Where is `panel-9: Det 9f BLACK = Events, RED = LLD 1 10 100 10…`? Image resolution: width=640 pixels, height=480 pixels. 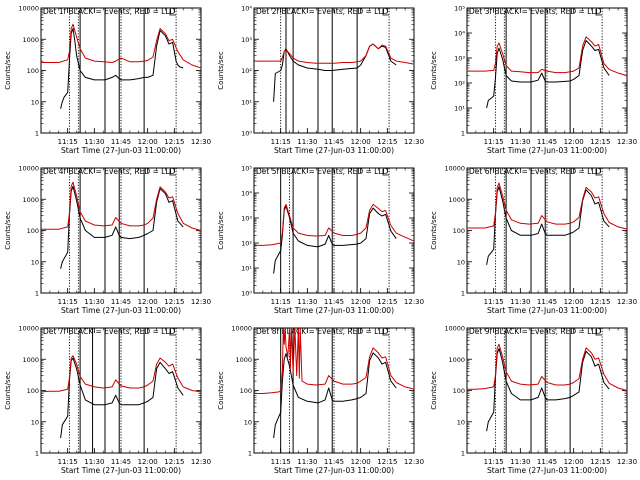
panel-9: Det 9f BLACK = Events, RED = LLD 1 10 100 10… is located at coordinates (533, 400).